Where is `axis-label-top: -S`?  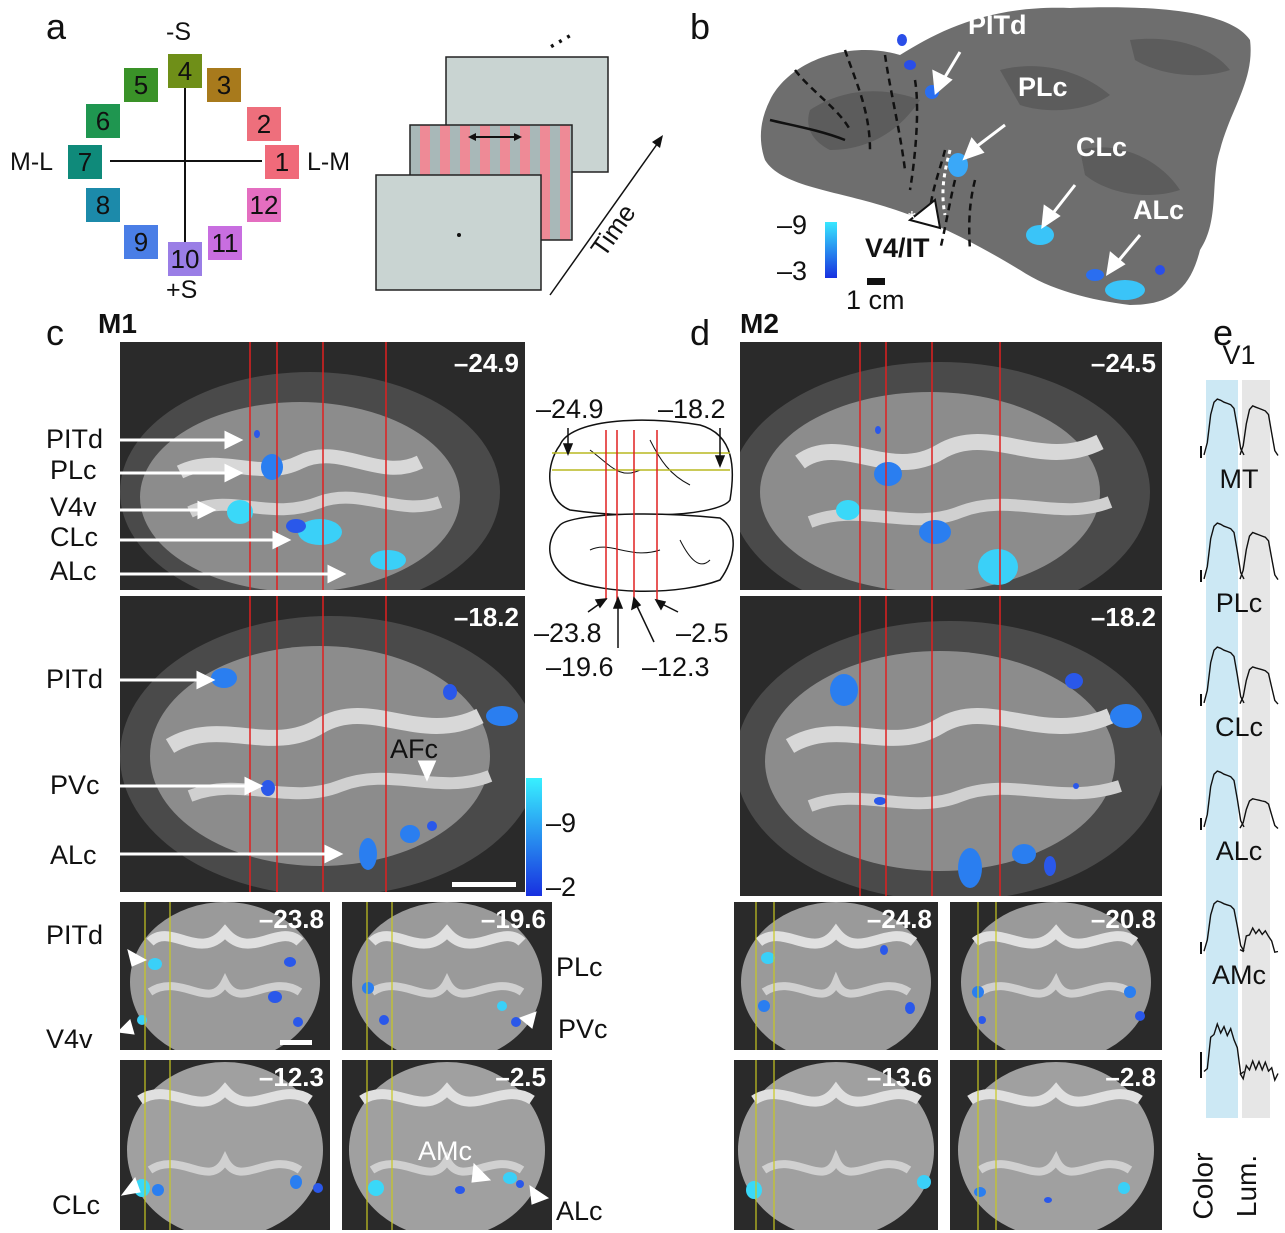
axis-label-top: -S is located at coordinates (178, 32).